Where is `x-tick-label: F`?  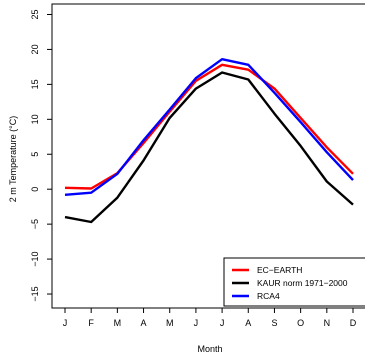 x-tick-label: F is located at coordinates (91, 323).